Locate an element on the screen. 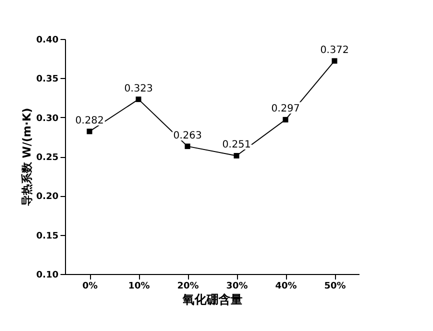 Image resolution: width=433 pixels, height=331 pixels. data-label: 0.323 is located at coordinates (138, 88).